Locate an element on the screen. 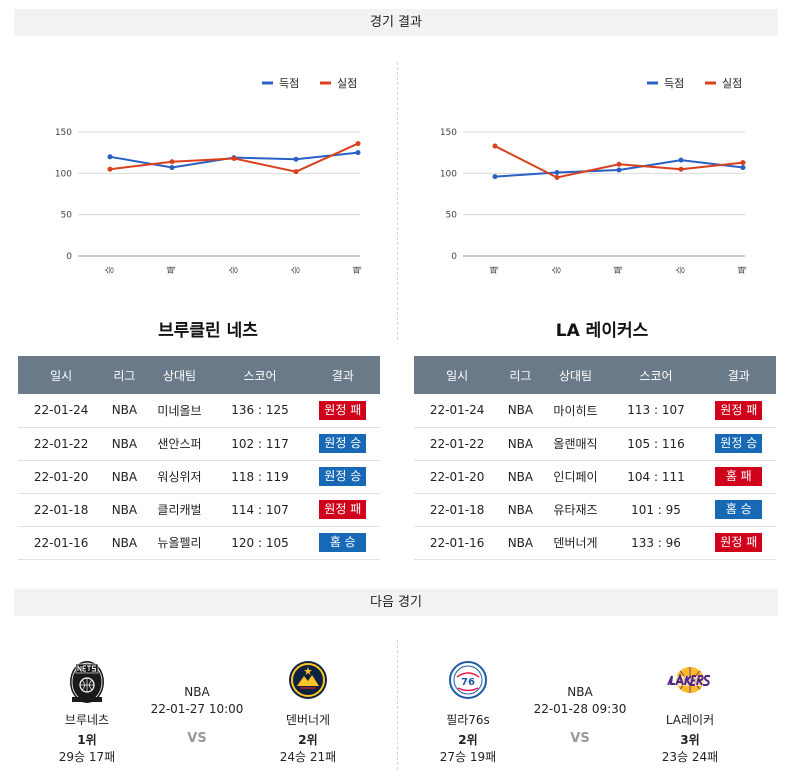 This screenshot has height=778, width=791. team-rank: 1위 is located at coordinates (87, 740).